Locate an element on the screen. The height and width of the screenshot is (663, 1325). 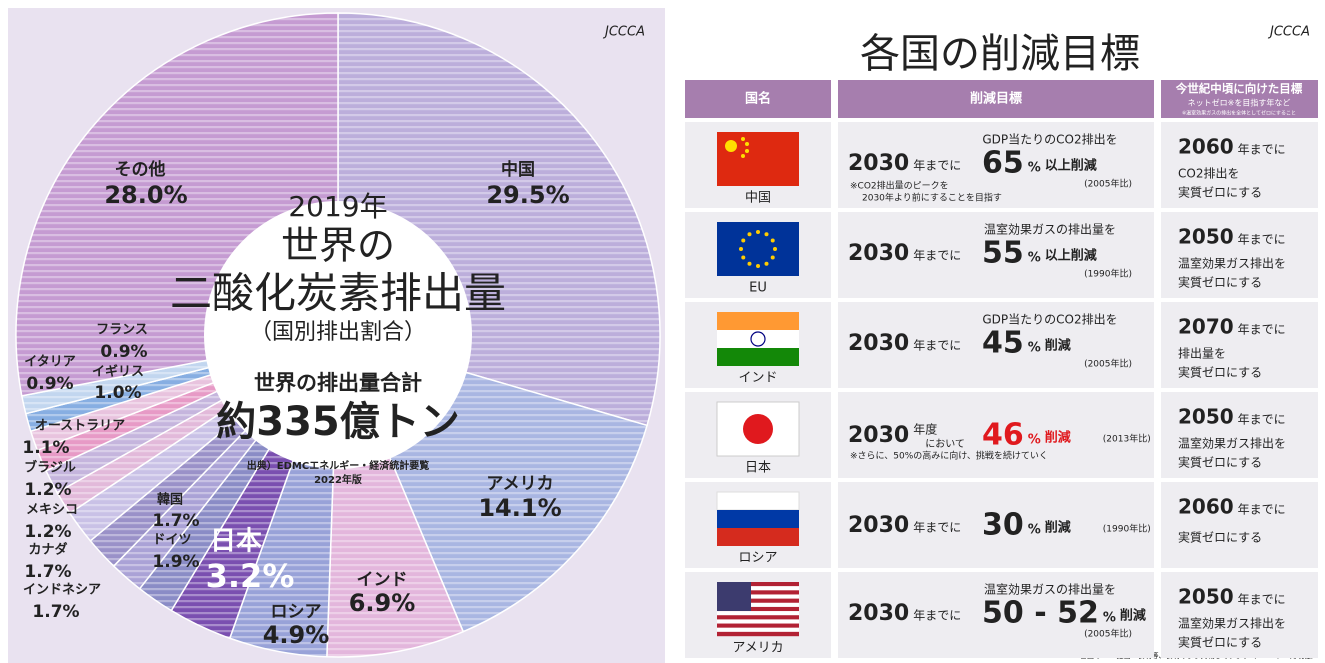
slice-value: 4.9% is located at coordinates (296, 635).